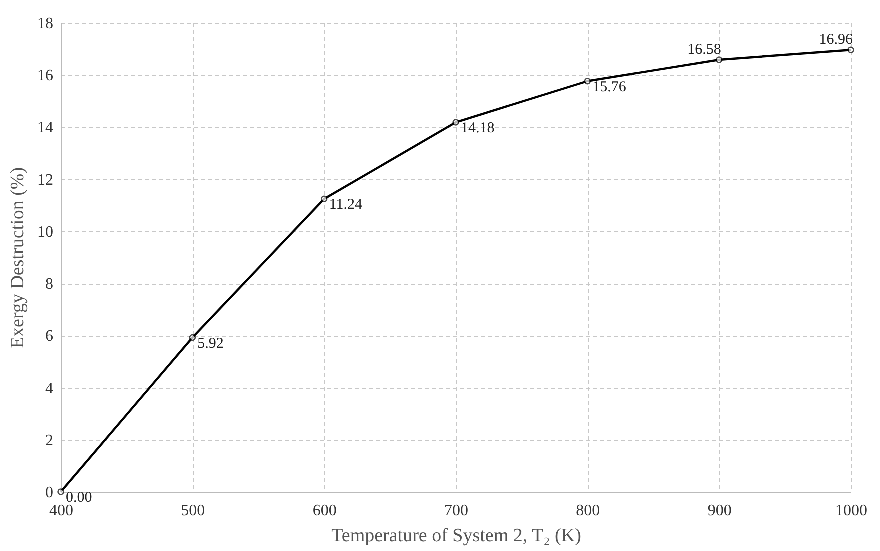  I want to click on data-label: 16.96, so click(836, 40).